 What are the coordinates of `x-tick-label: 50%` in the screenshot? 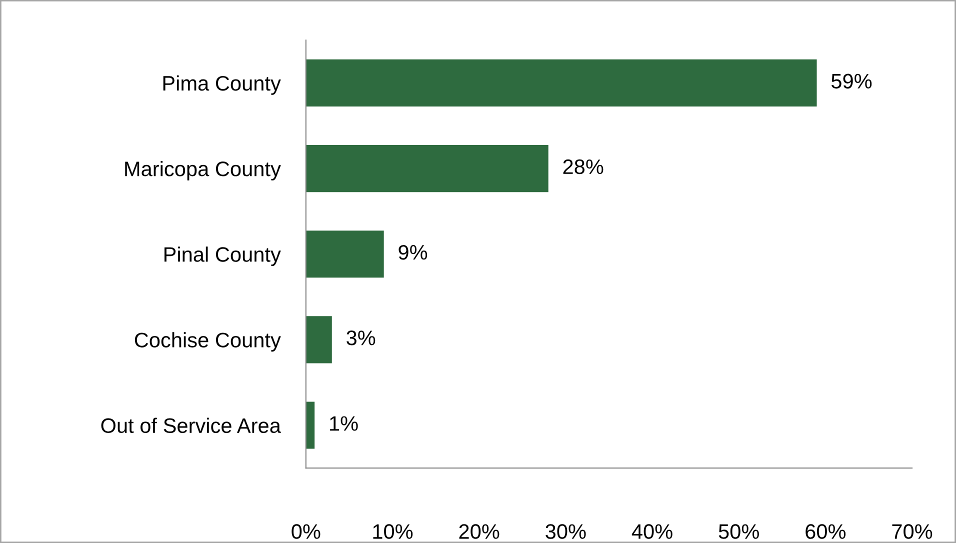 It's located at (738, 531).